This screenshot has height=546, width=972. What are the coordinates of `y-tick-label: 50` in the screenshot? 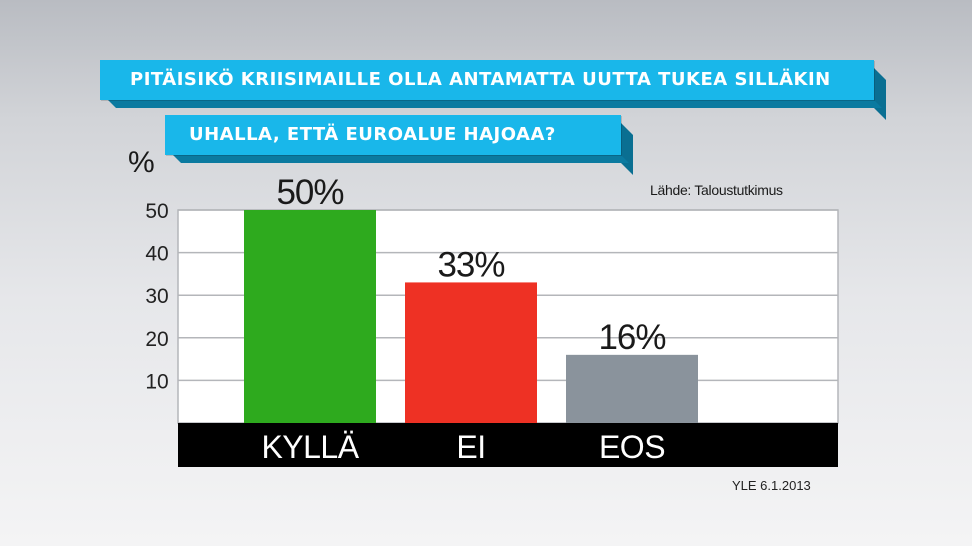 It's located at (156, 211).